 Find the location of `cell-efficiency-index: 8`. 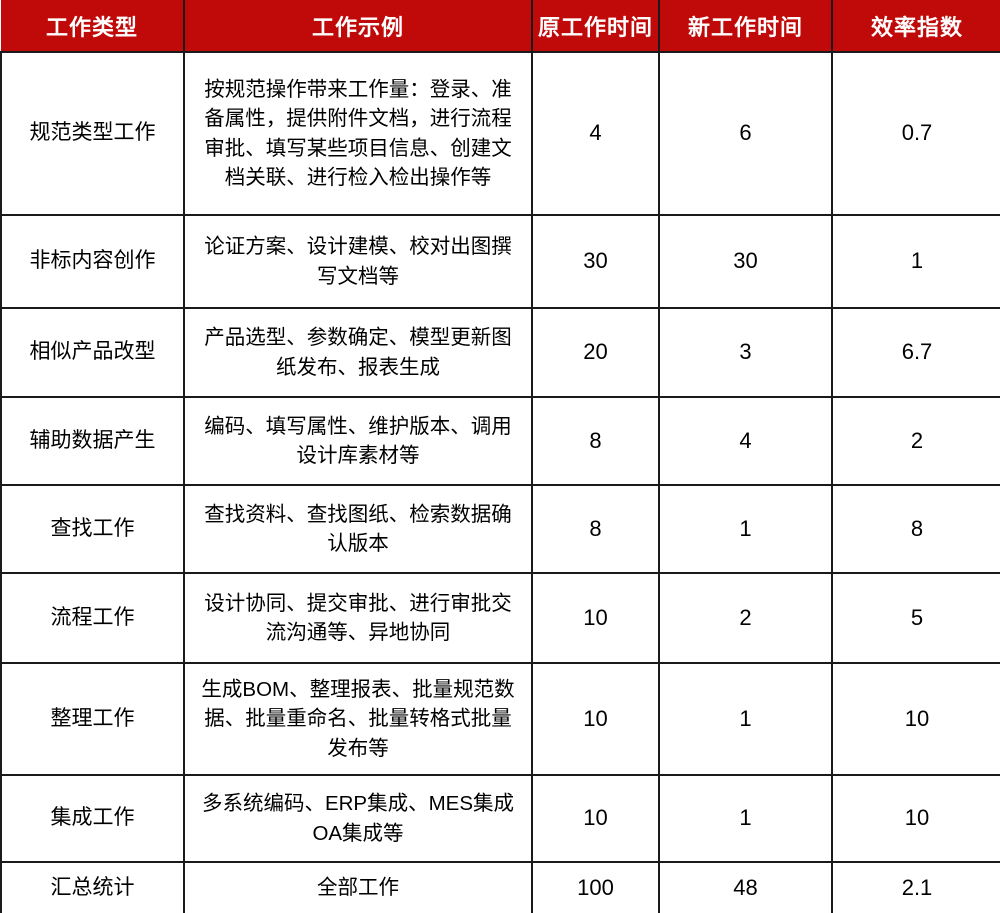

cell-efficiency-index: 8 is located at coordinates (916, 529).